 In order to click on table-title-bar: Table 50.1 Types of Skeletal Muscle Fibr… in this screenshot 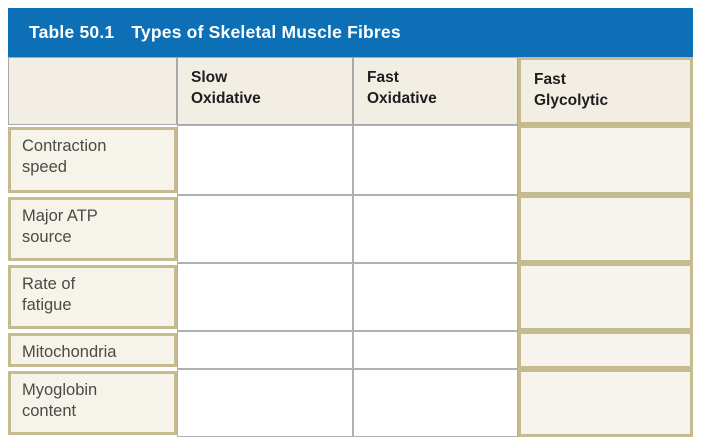, I will do `click(350, 32)`.